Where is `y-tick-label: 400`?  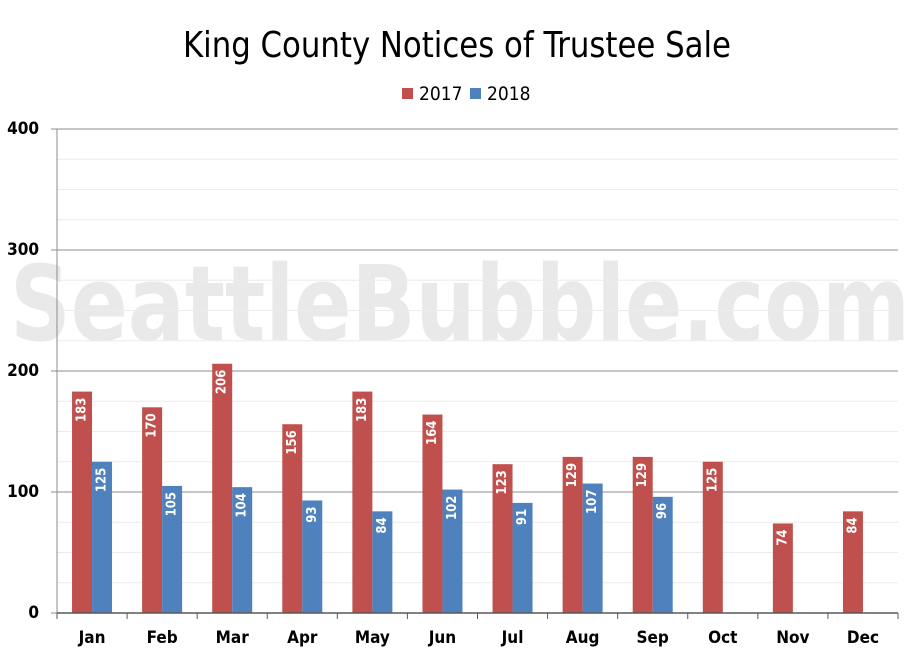
y-tick-label: 400 is located at coordinates (23, 129).